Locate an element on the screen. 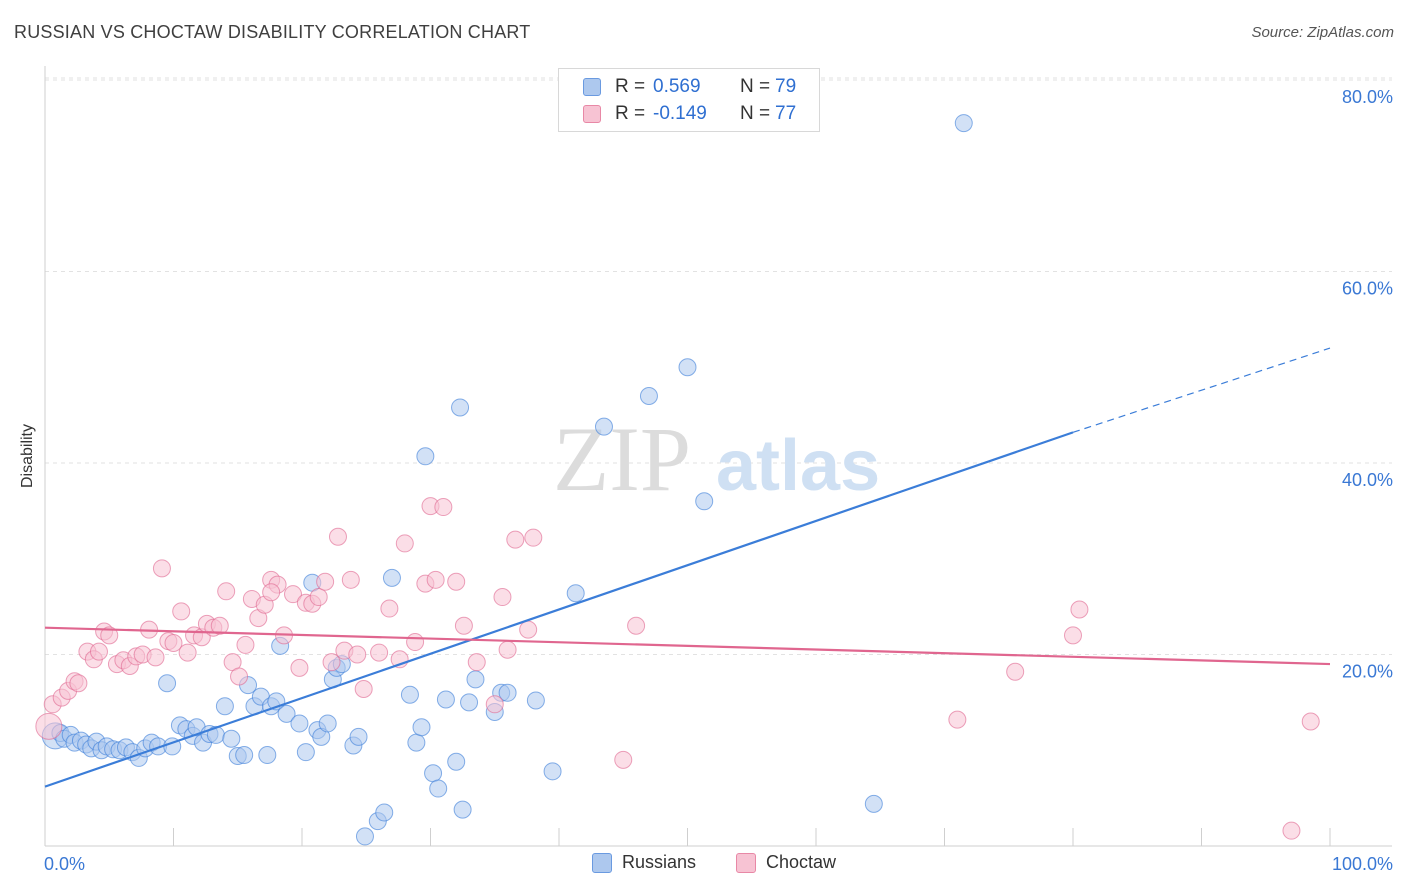  y-tick-label: 80.0% is located at coordinates (1367, 97).